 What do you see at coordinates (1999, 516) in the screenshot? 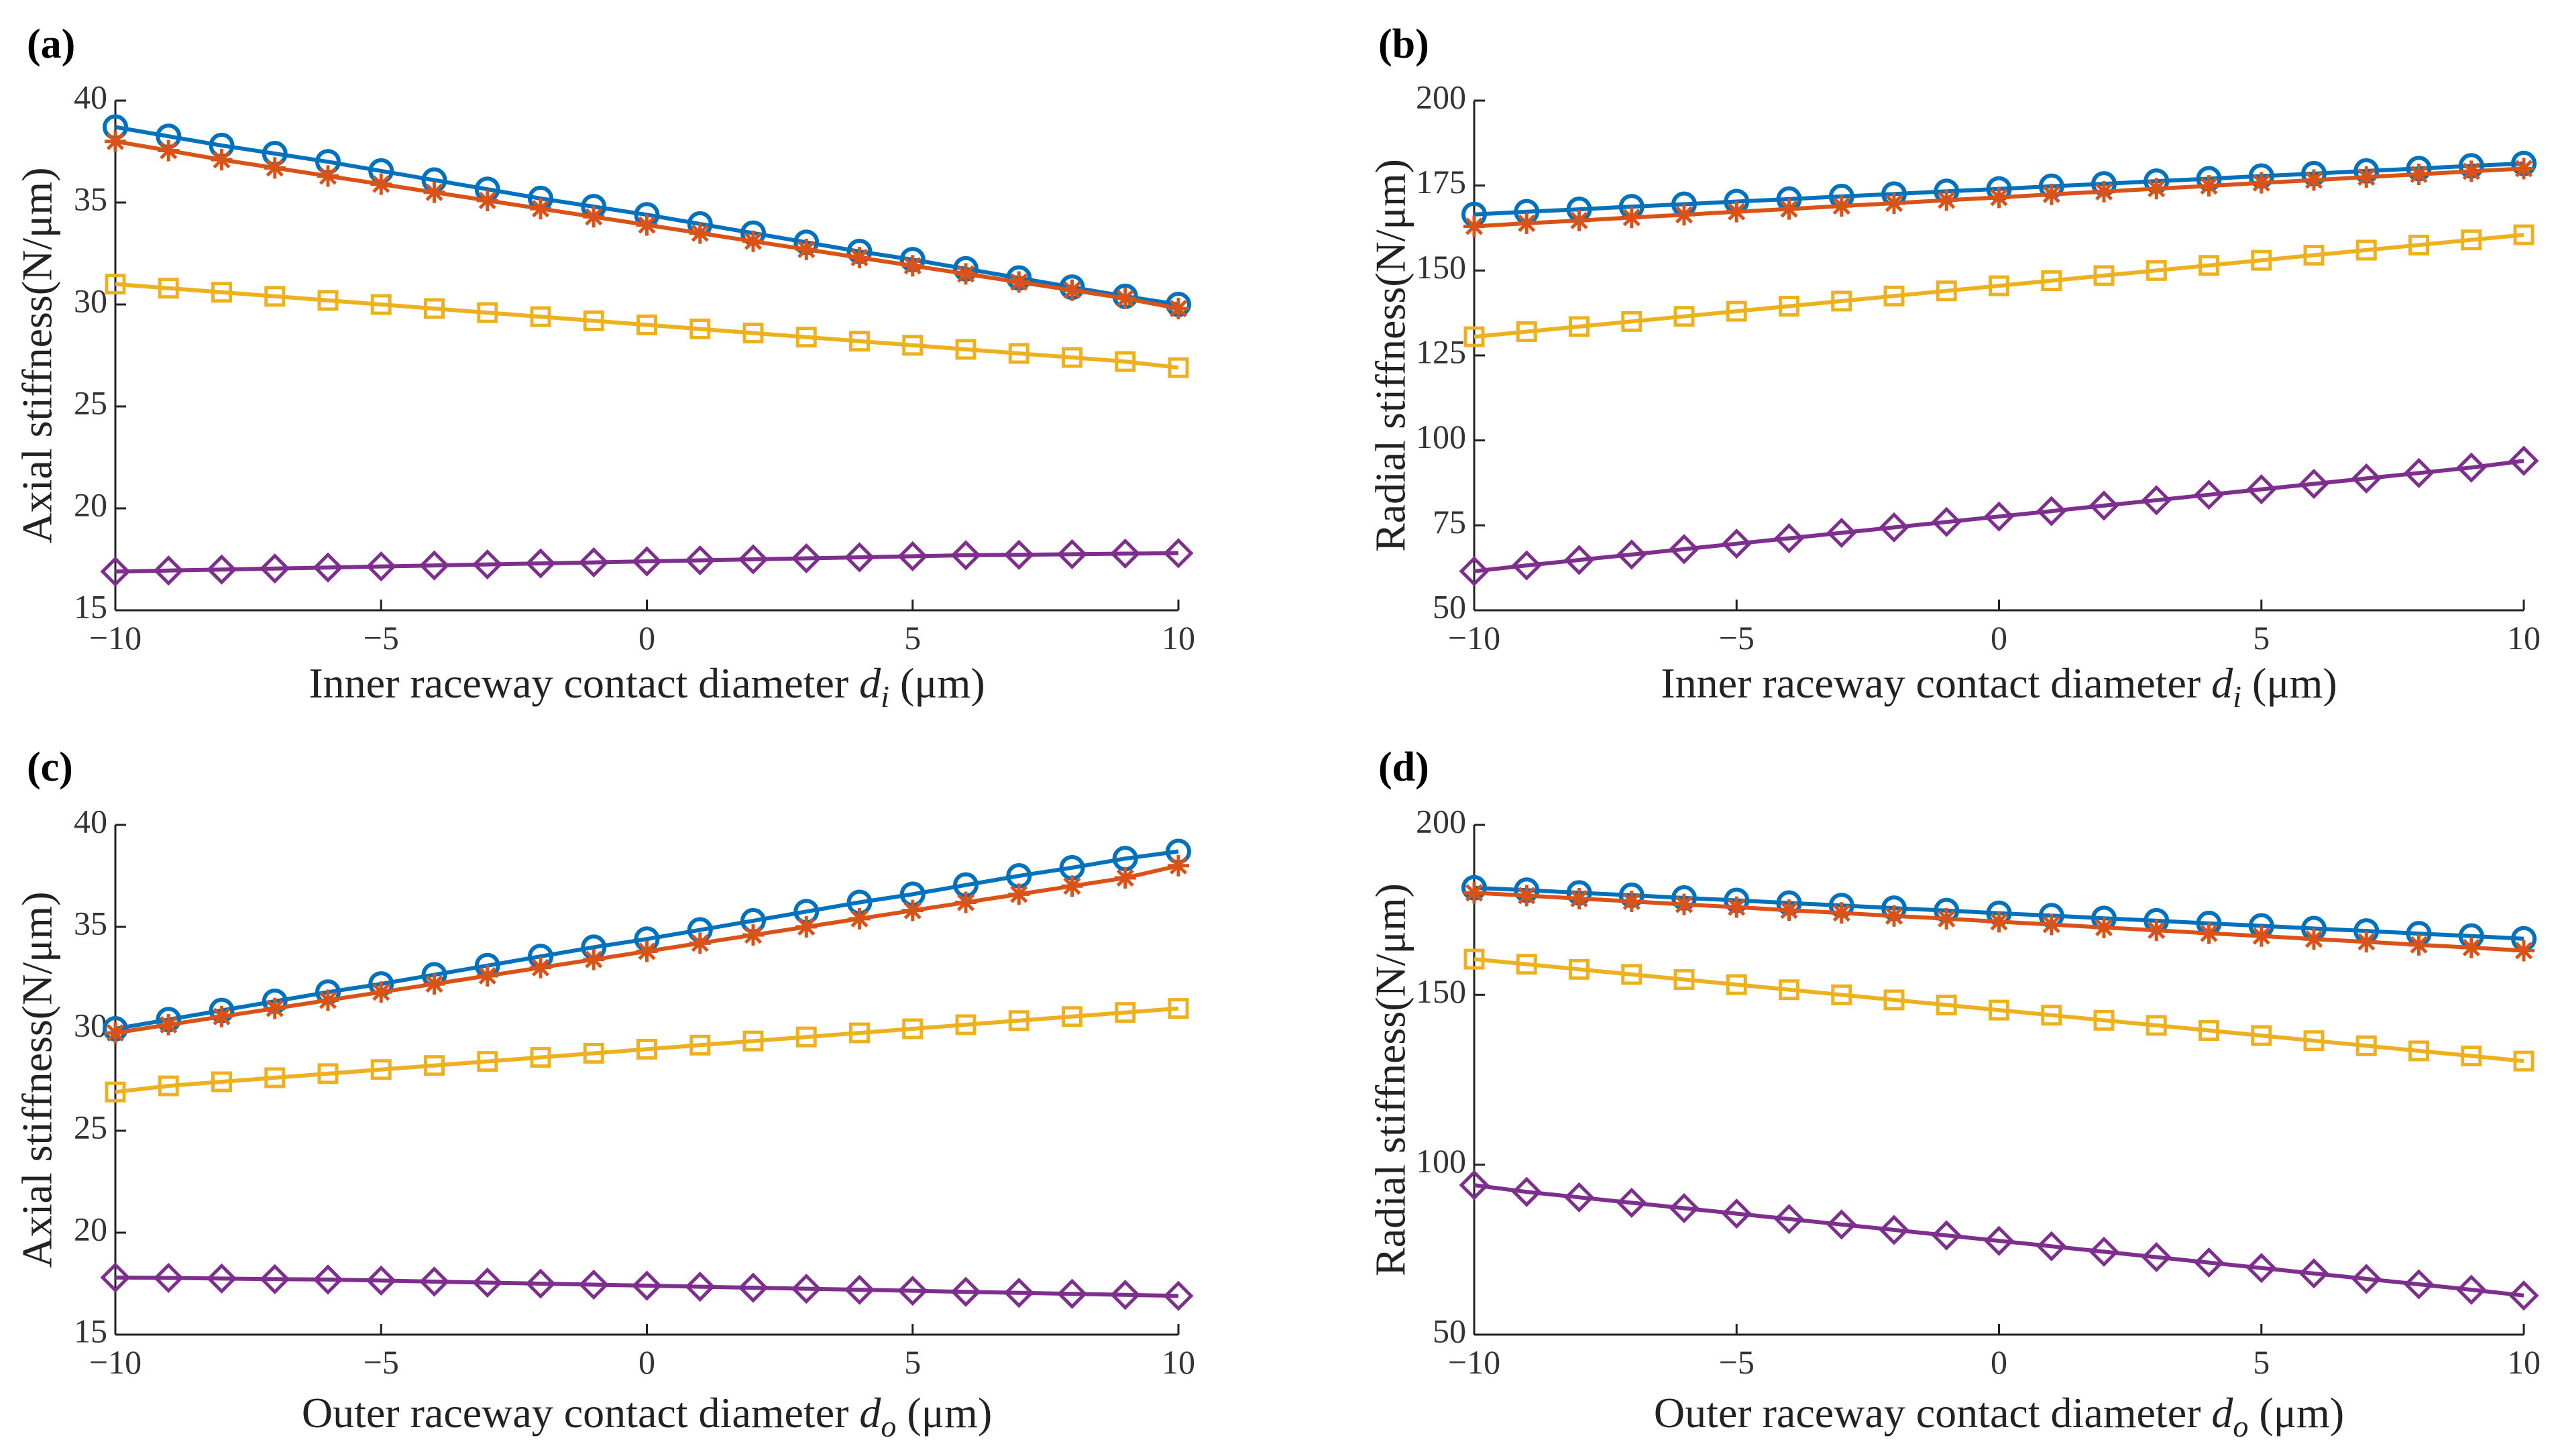
I see `series-line-diamond` at bounding box center [1999, 516].